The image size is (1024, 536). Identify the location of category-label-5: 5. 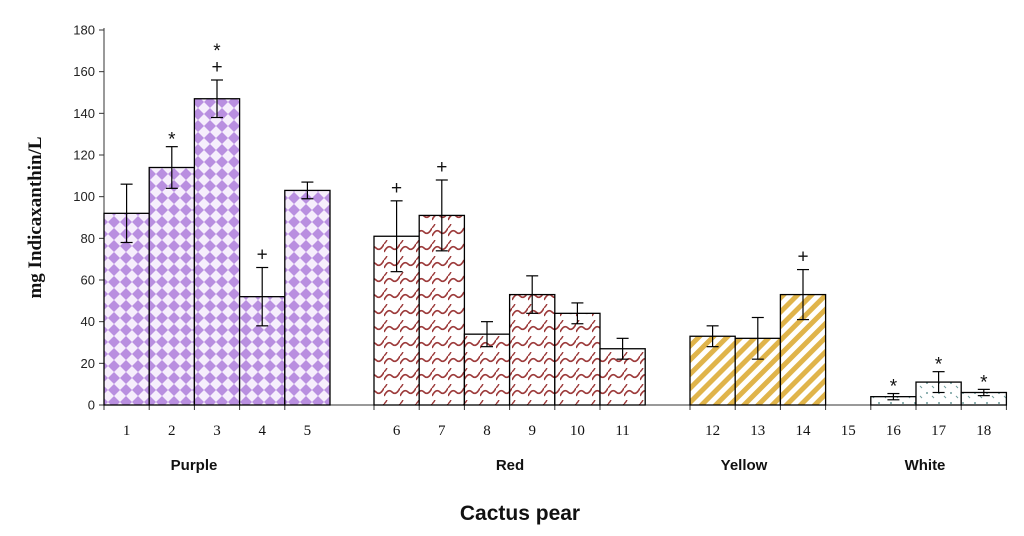
(308, 431).